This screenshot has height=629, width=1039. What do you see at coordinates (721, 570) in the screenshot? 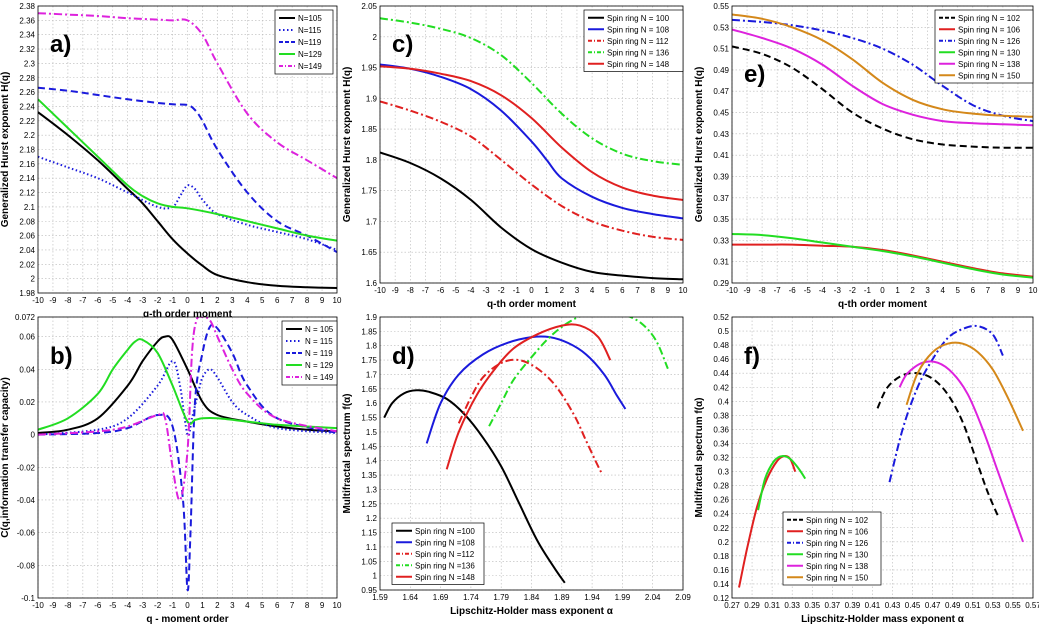
I see `y-tick-label: 0.16` at bounding box center [721, 570].